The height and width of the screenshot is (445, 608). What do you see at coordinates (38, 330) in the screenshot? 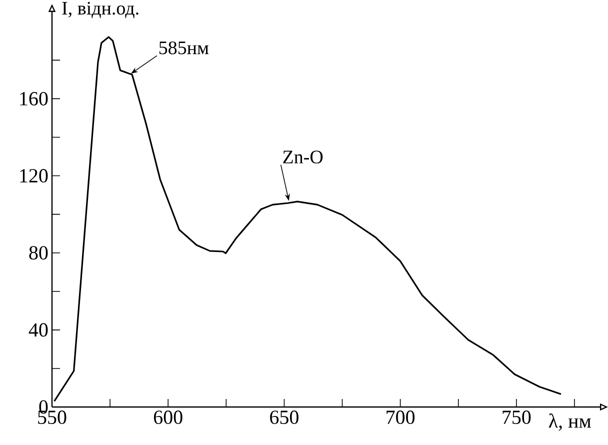
I see `y-tick-label: 40` at bounding box center [38, 330].